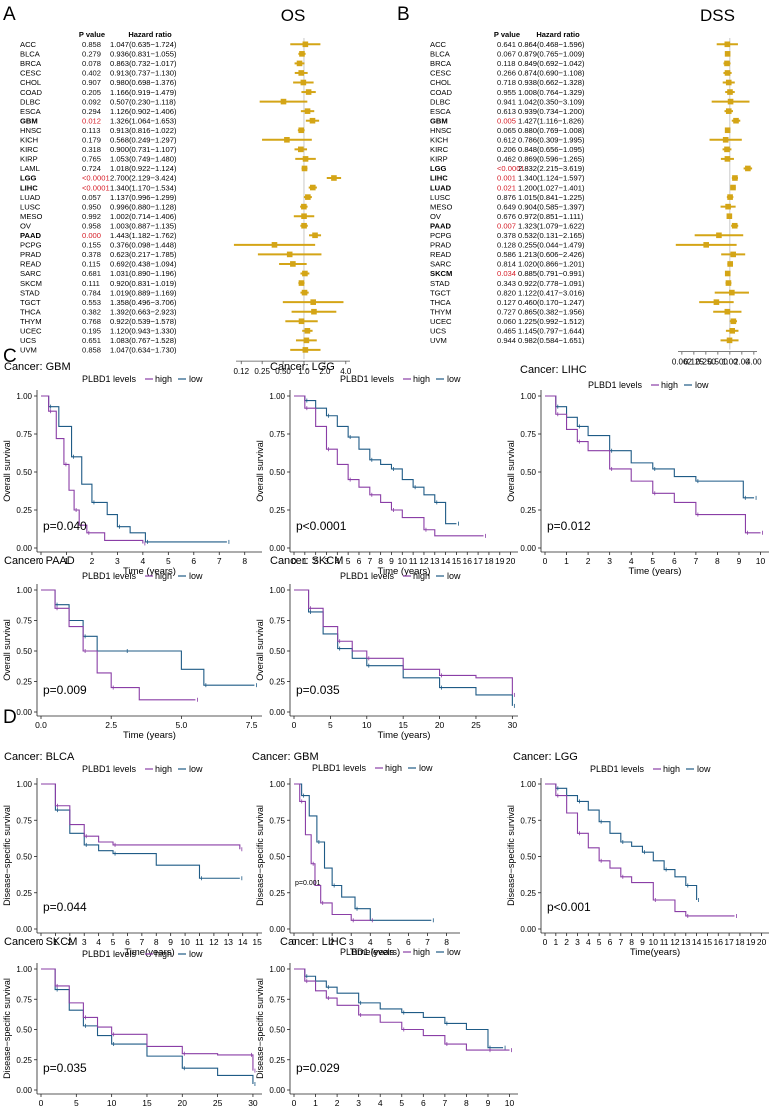 The image size is (779, 1106). I want to click on x-tick-label: 9, so click(170, 942).